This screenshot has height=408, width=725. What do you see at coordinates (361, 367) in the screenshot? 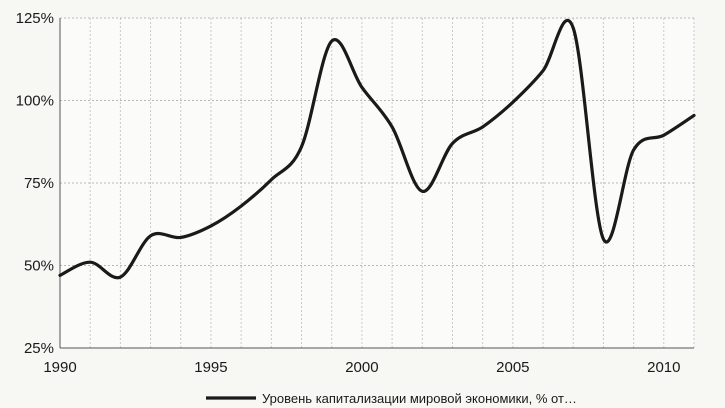
I see `x-tick-label: 2000` at bounding box center [361, 367].